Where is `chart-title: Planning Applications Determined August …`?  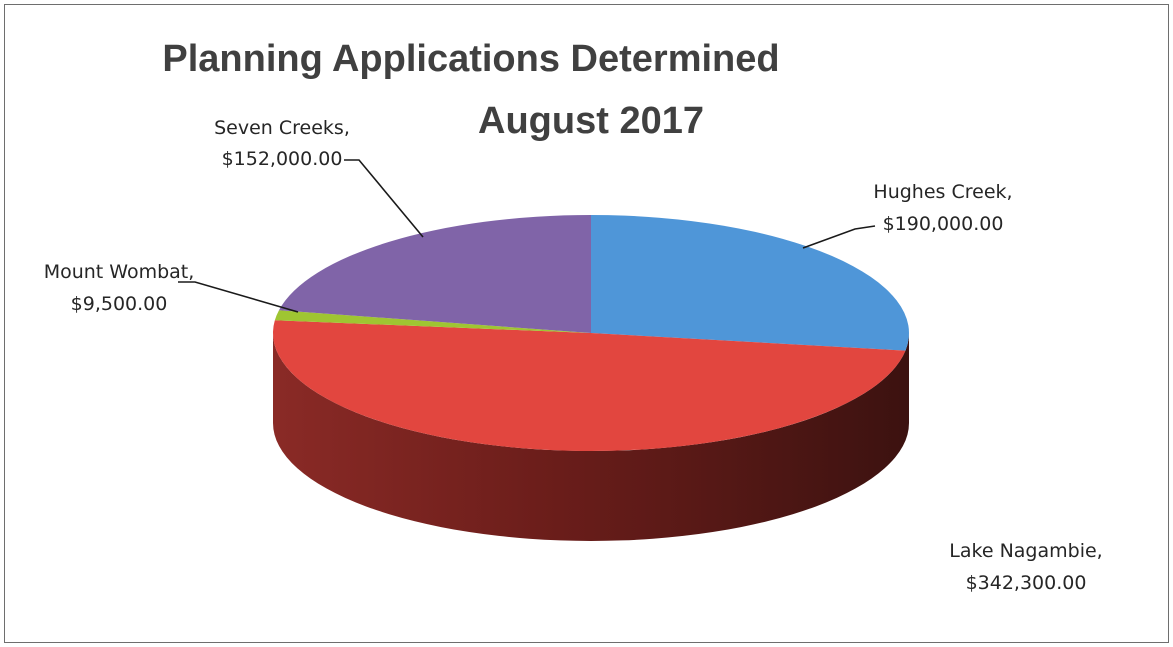 chart-title: Planning Applications Determined August … is located at coordinates (470, 90).